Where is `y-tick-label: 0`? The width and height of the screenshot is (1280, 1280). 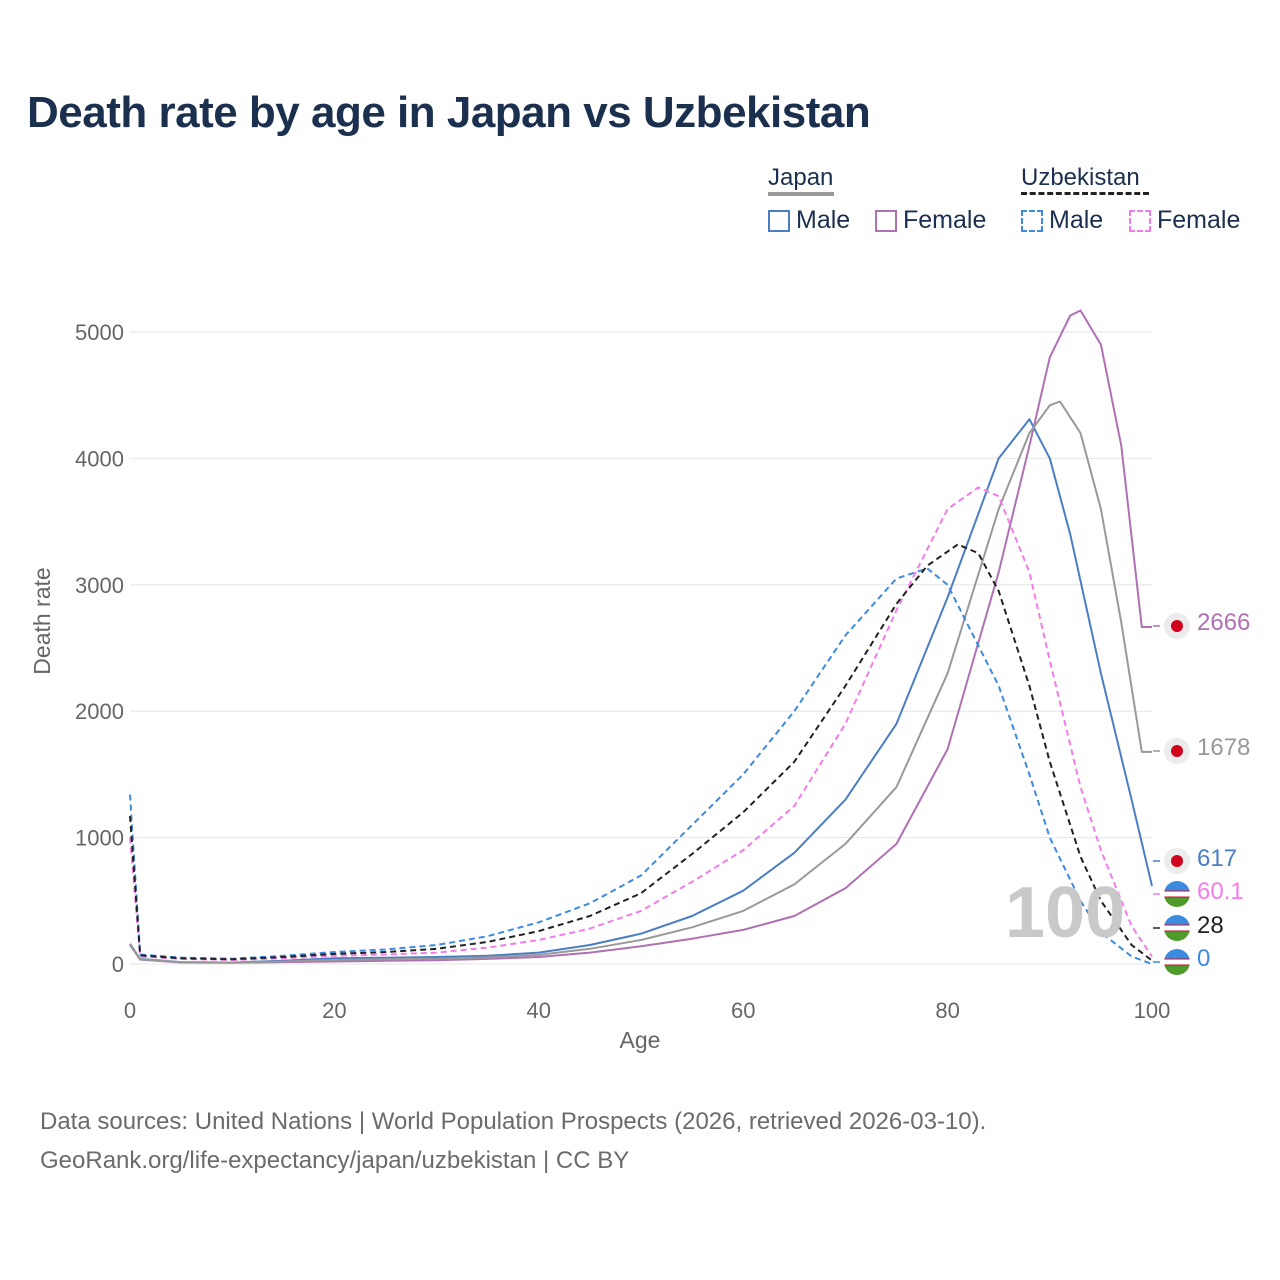
y-tick-label: 0 is located at coordinates (118, 964).